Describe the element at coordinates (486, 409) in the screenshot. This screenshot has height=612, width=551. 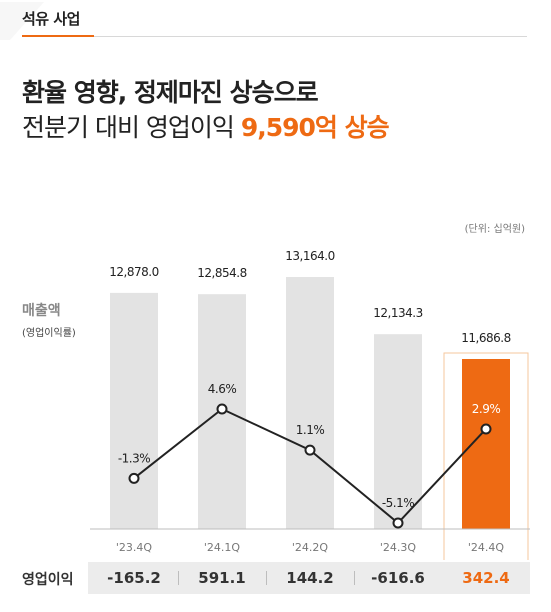
I see `margin-label: 2.9%` at that location.